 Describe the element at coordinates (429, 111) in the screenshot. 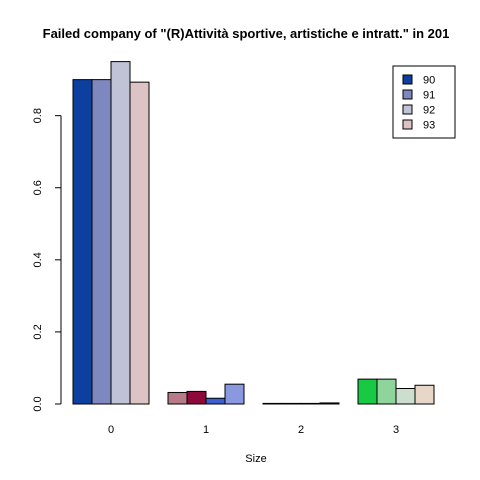

I see `legend-label-92: 92` at that location.